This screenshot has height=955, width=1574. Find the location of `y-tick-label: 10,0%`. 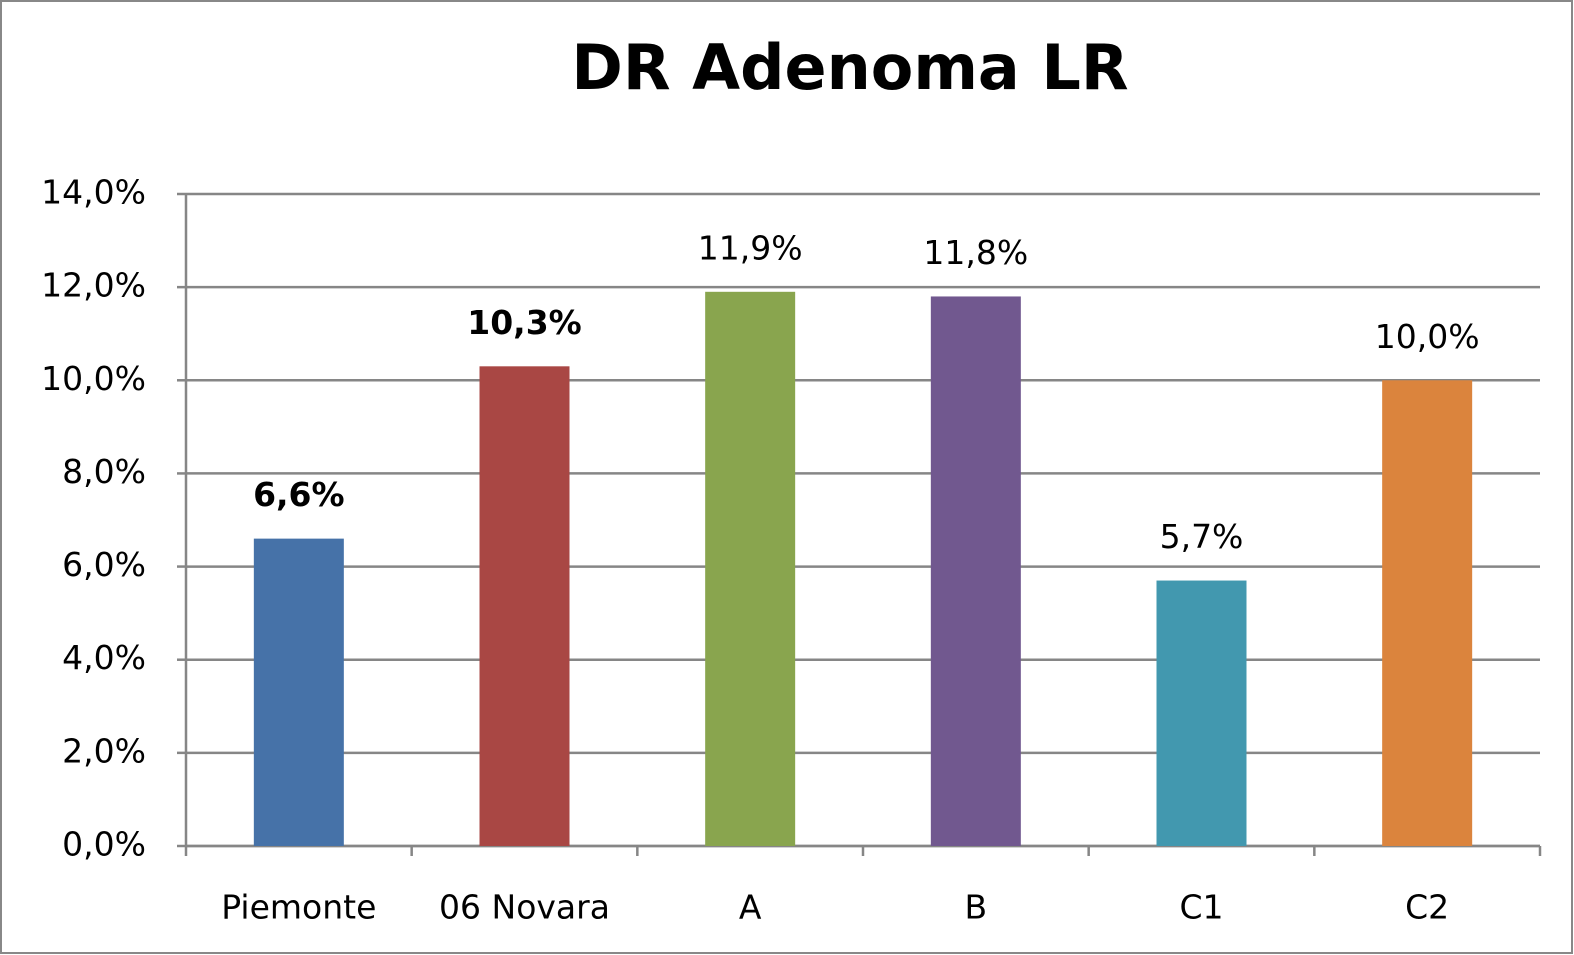

y-tick-label: 10,0% is located at coordinates (93, 378).